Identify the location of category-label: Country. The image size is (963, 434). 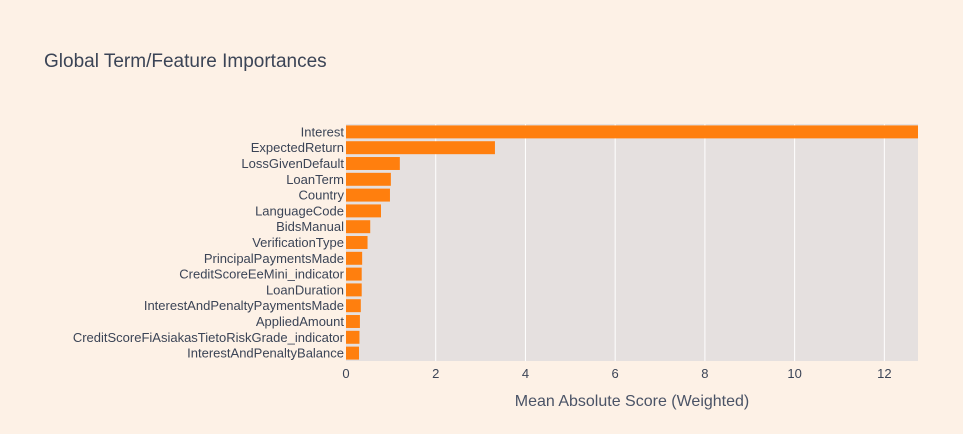
(321, 195).